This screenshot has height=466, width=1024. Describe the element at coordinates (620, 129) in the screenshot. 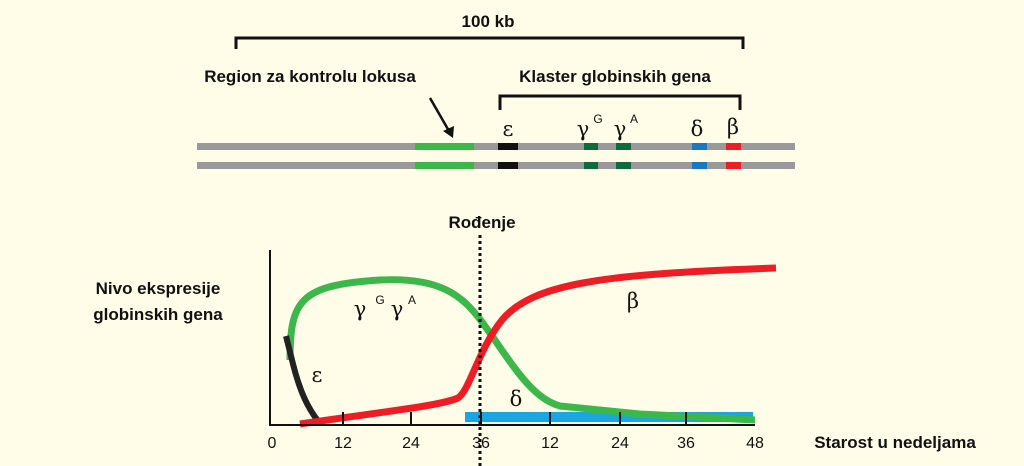

I see `gene-gamma-a: γ` at that location.